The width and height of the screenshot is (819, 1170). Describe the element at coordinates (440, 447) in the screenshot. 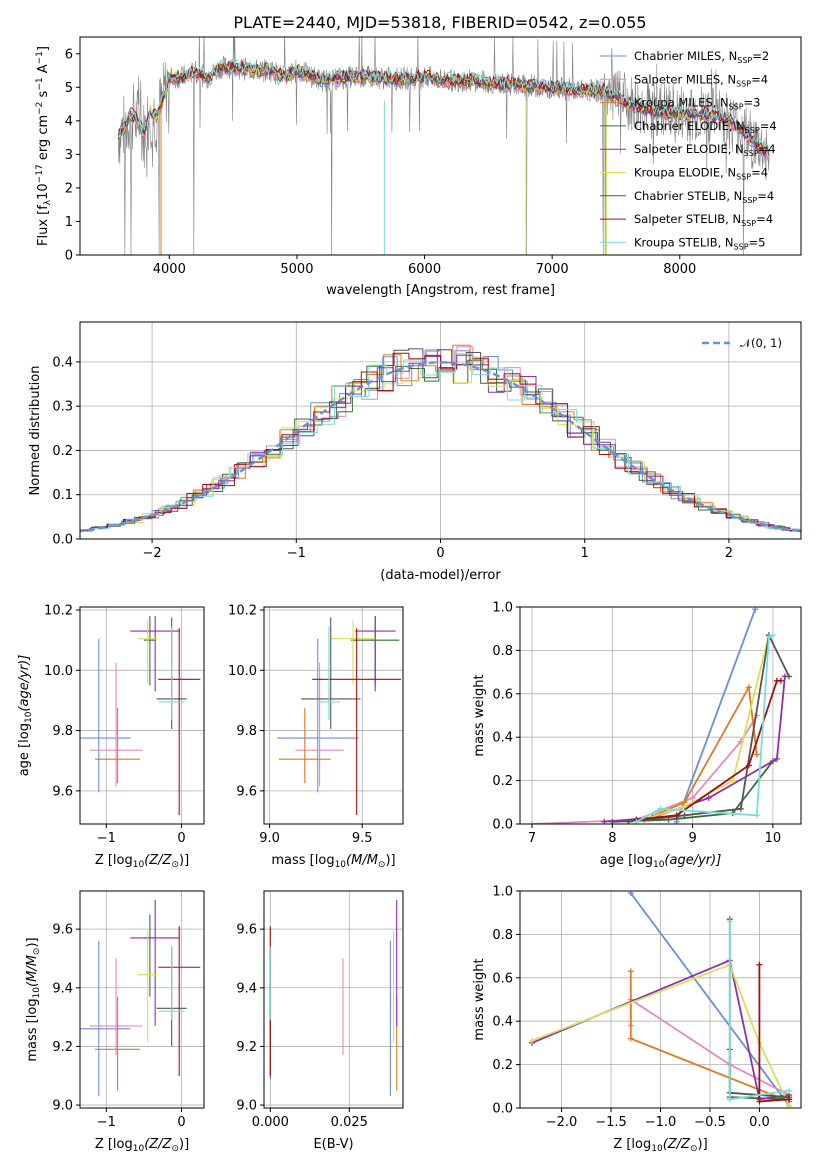

I see `normal-distribution-curve` at that location.